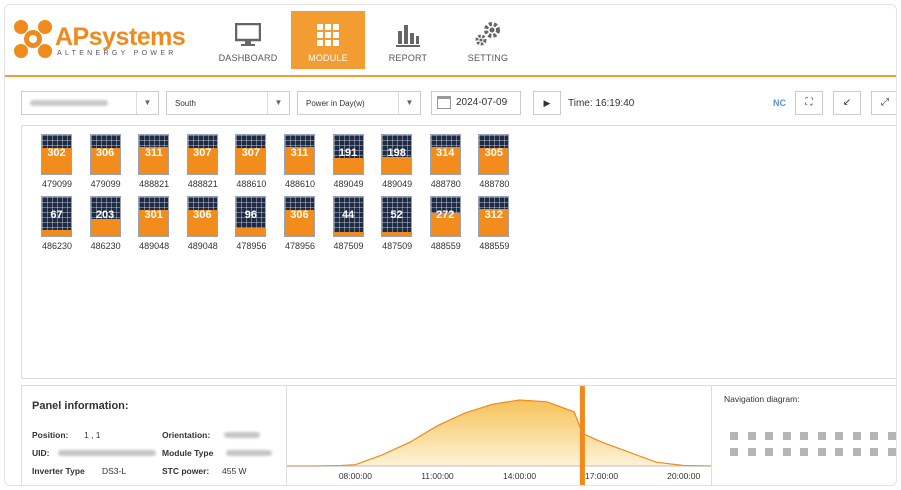 The height and width of the screenshot is (490, 901). I want to click on module-item: 307 488610, so click(256, 165).